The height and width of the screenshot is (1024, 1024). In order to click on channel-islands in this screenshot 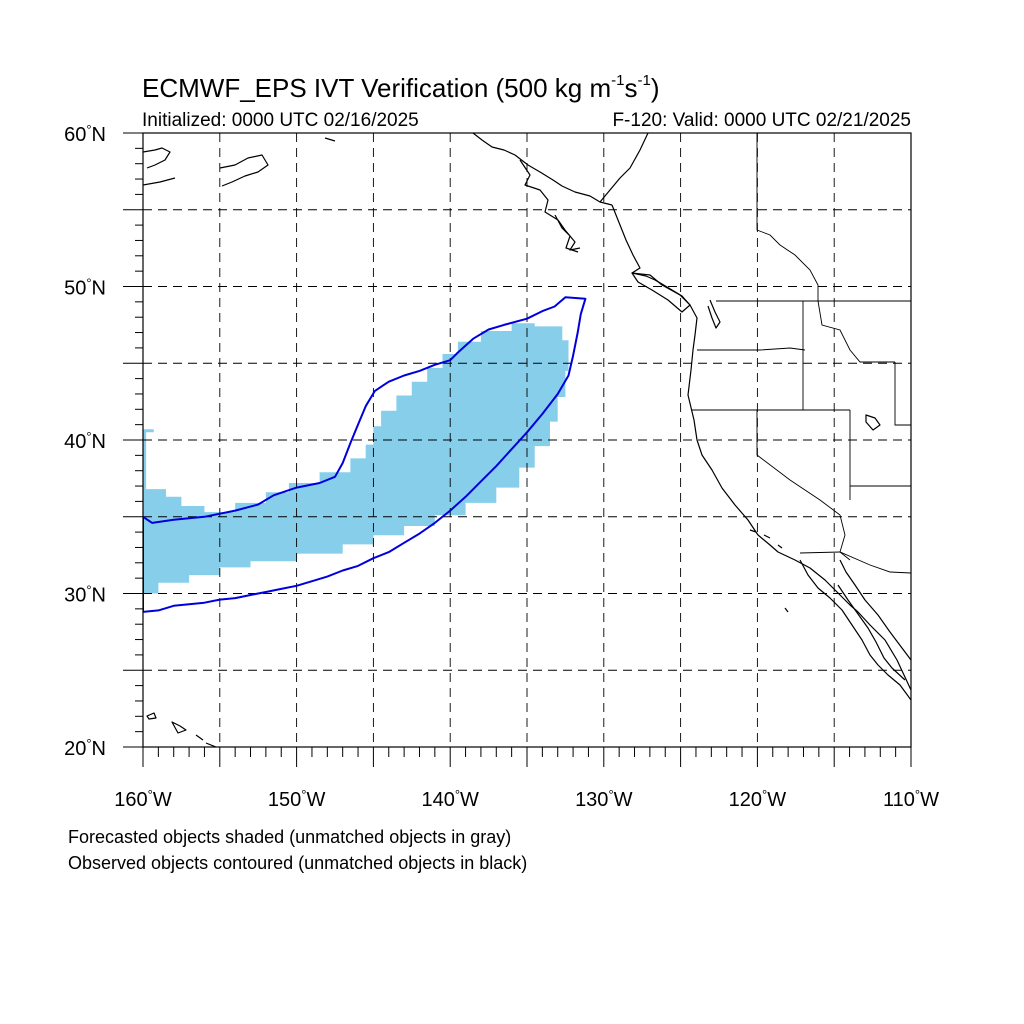, I will do `click(769, 571)`.